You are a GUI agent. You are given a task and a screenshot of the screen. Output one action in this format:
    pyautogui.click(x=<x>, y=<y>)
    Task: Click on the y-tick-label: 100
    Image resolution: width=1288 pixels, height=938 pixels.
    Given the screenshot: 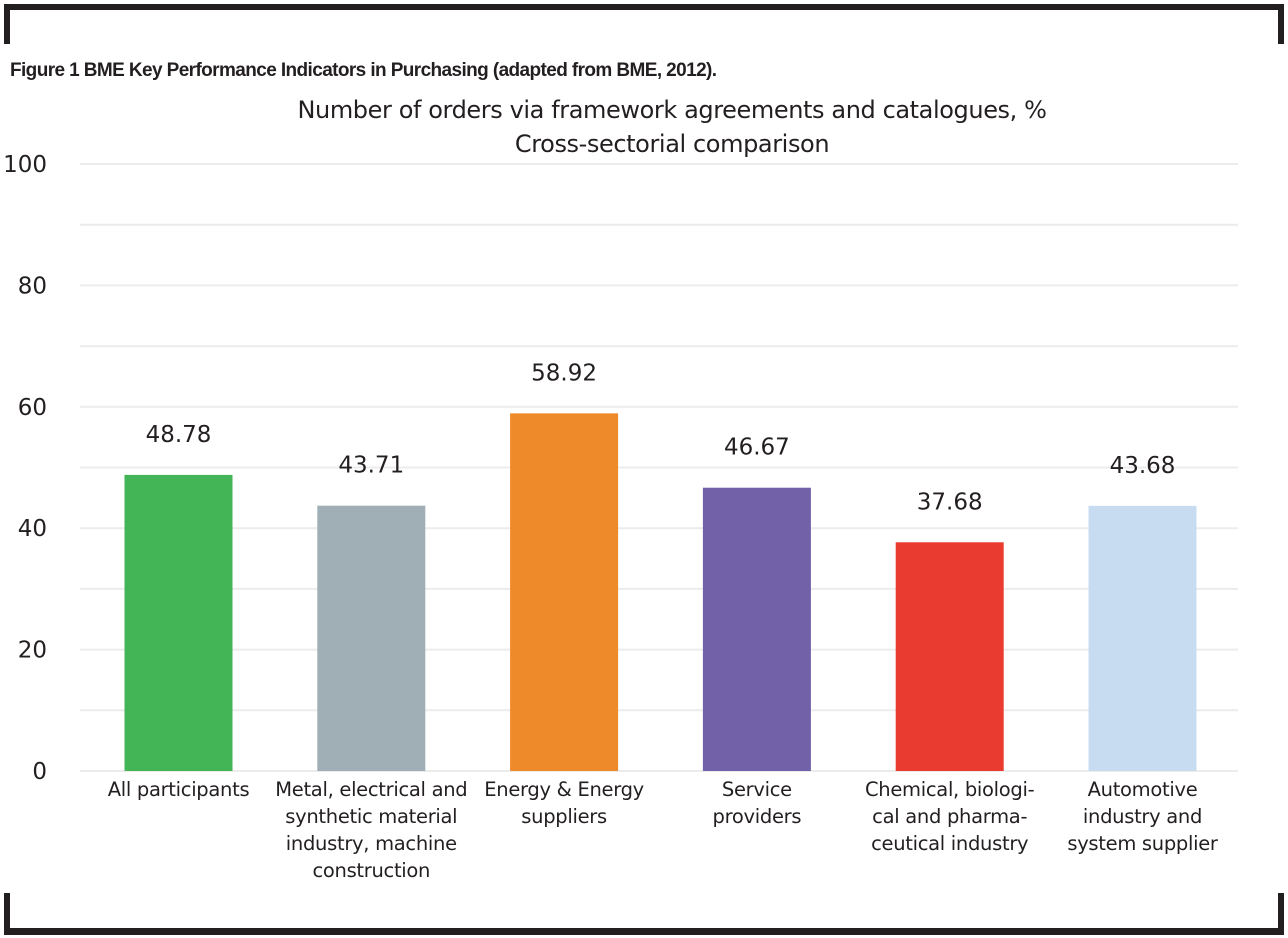 What is the action you would take?
    pyautogui.click(x=25, y=165)
    